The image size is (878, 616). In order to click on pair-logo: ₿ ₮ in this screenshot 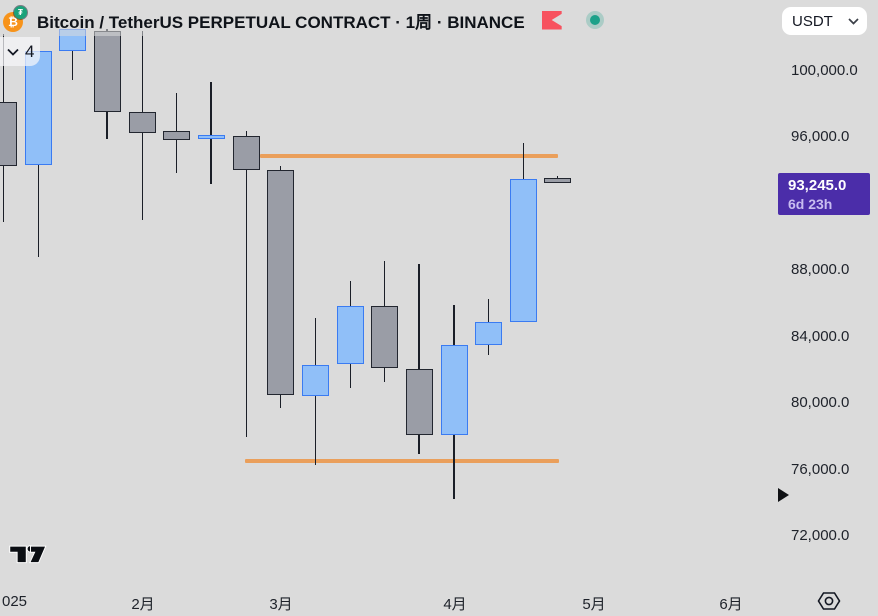, I will do `click(18, 20)`.